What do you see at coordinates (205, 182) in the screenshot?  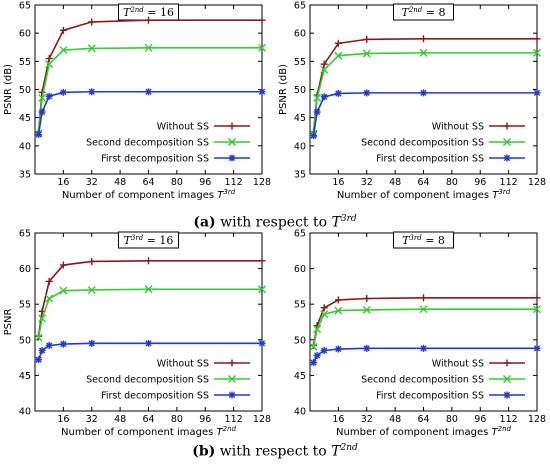 I see `x-tick-label: 96` at bounding box center [205, 182].